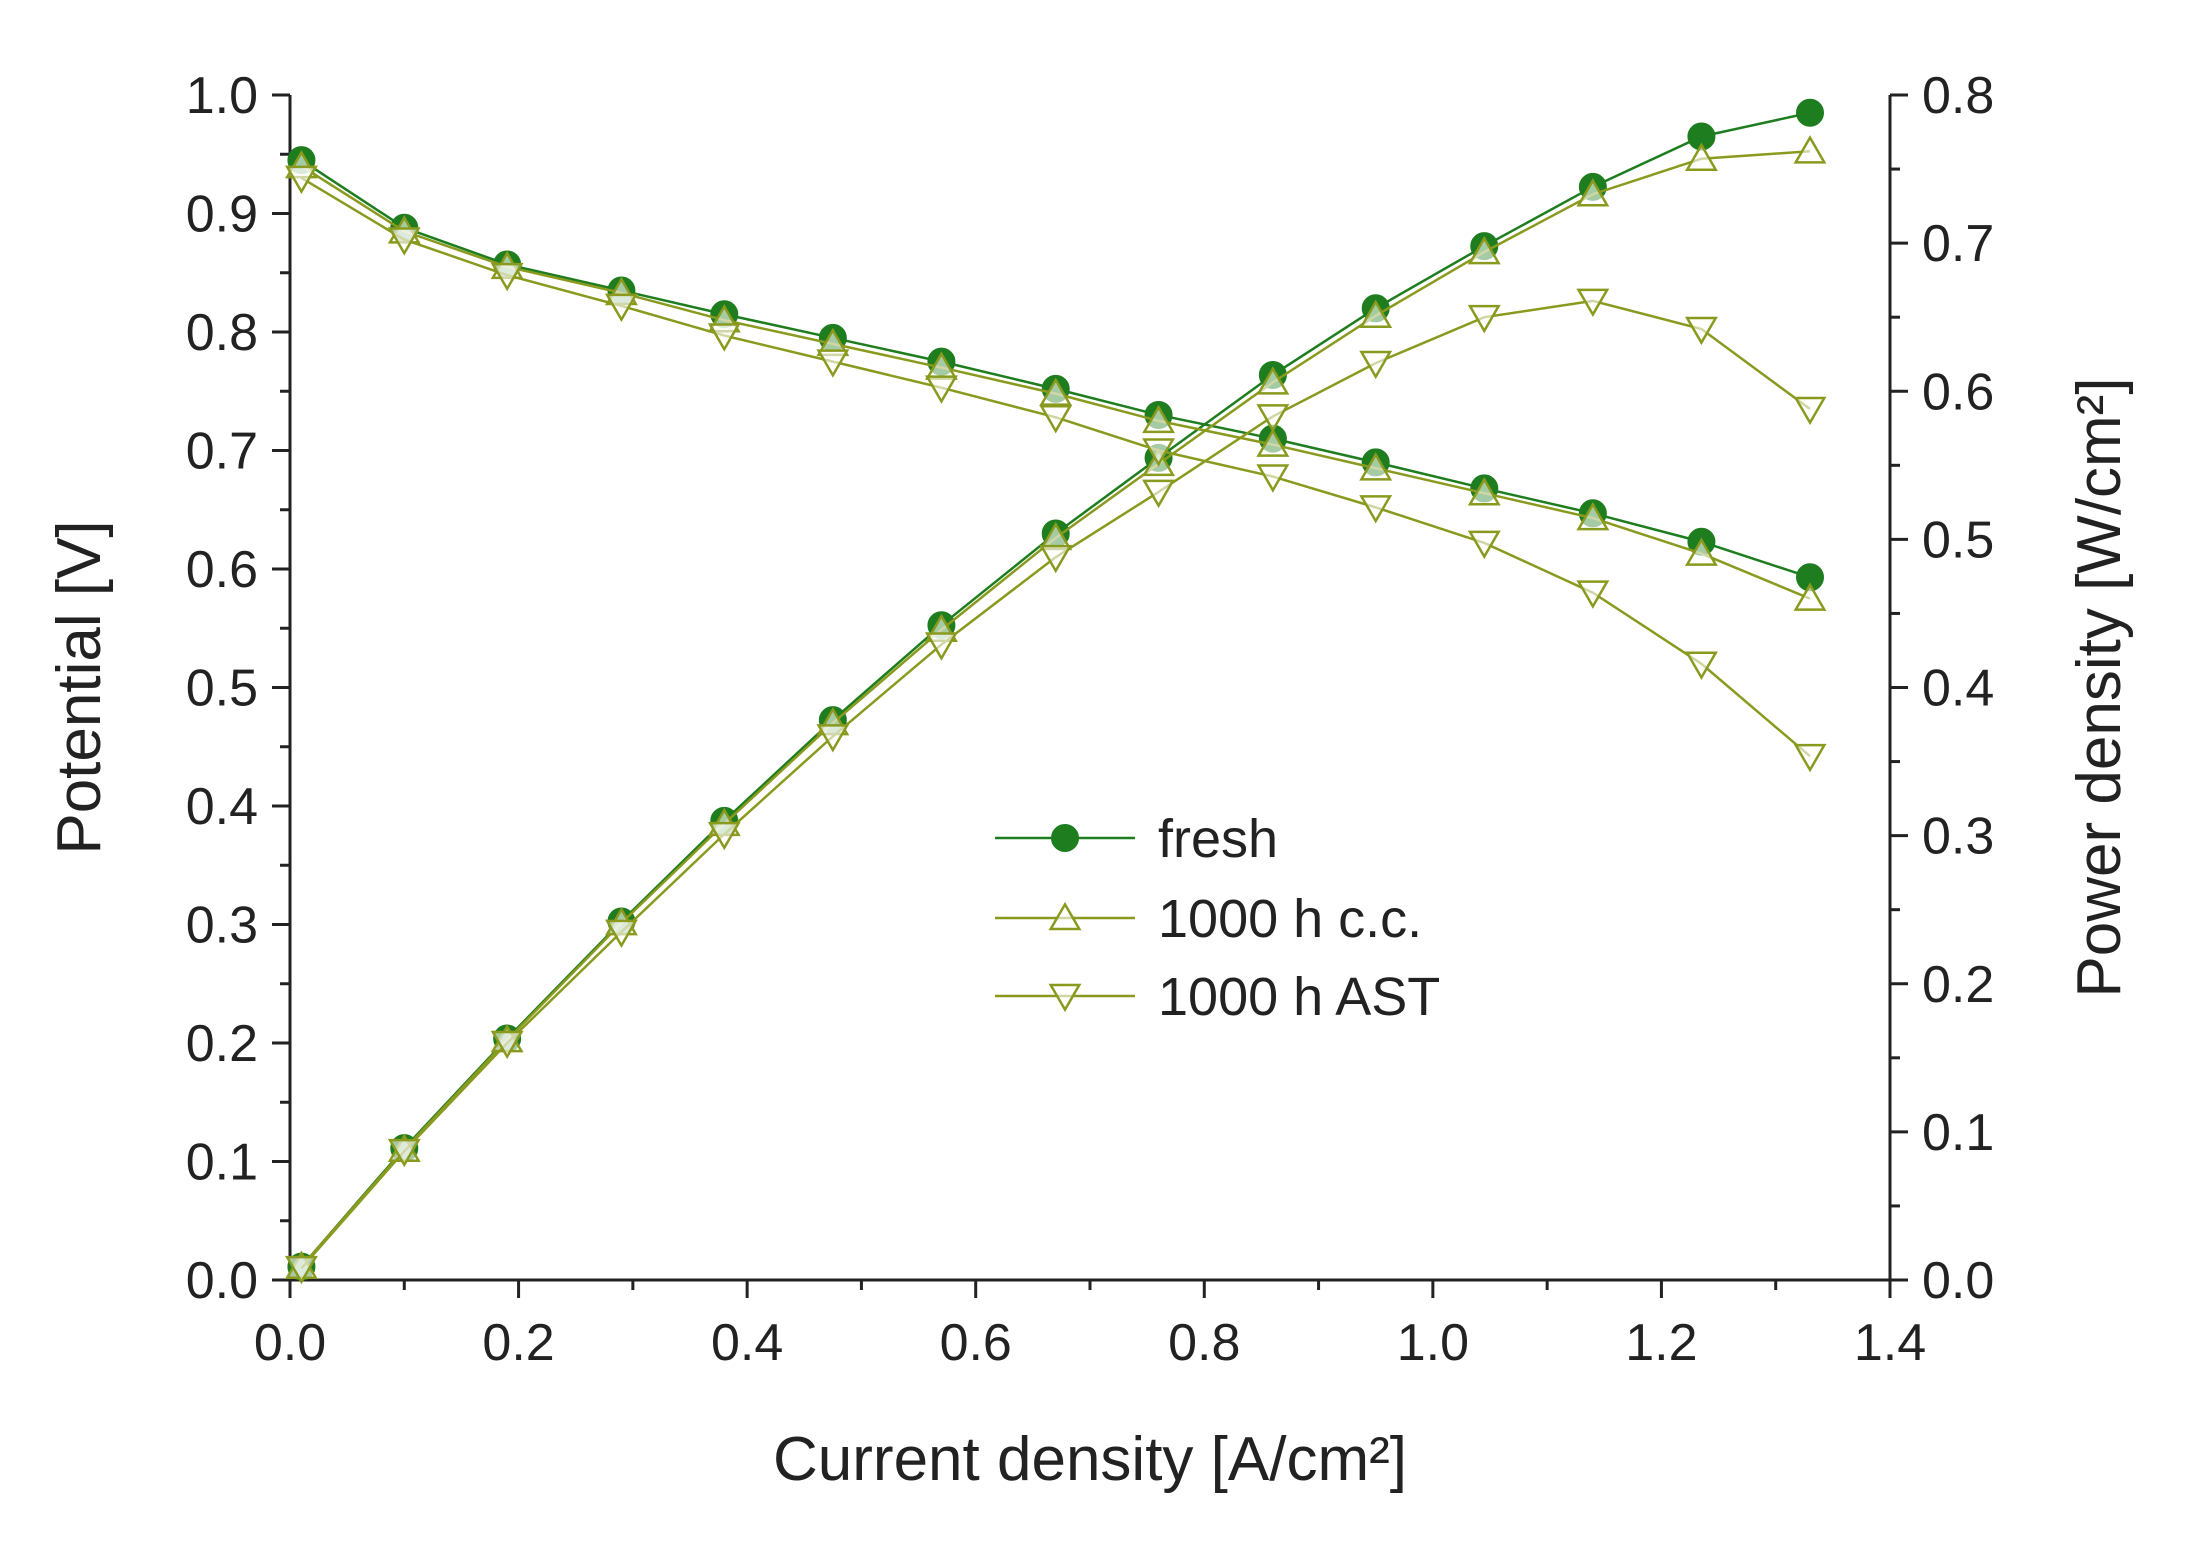  What do you see at coordinates (1958, 1281) in the screenshot?
I see `y-right-tick-label: 0.0` at bounding box center [1958, 1281].